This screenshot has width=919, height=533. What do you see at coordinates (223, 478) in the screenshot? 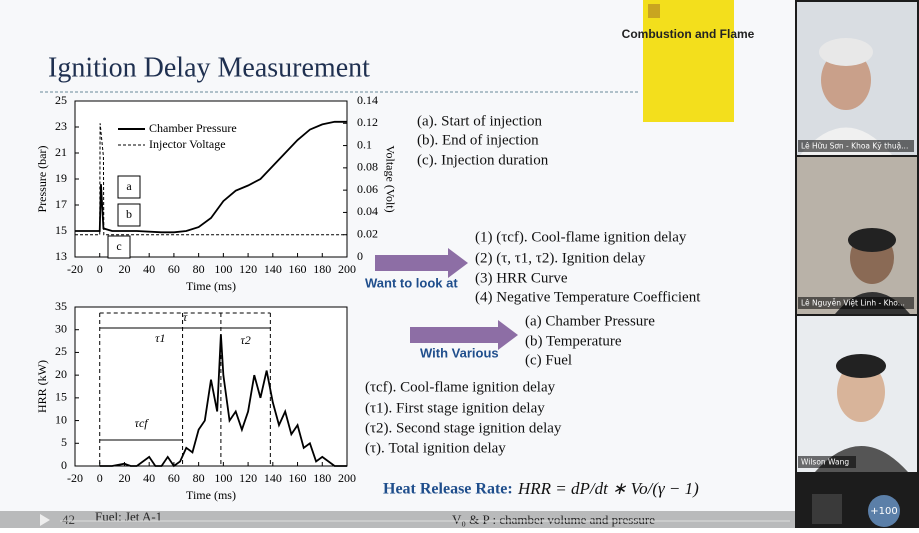
I see `x-tick-label: 100` at bounding box center [223, 478].